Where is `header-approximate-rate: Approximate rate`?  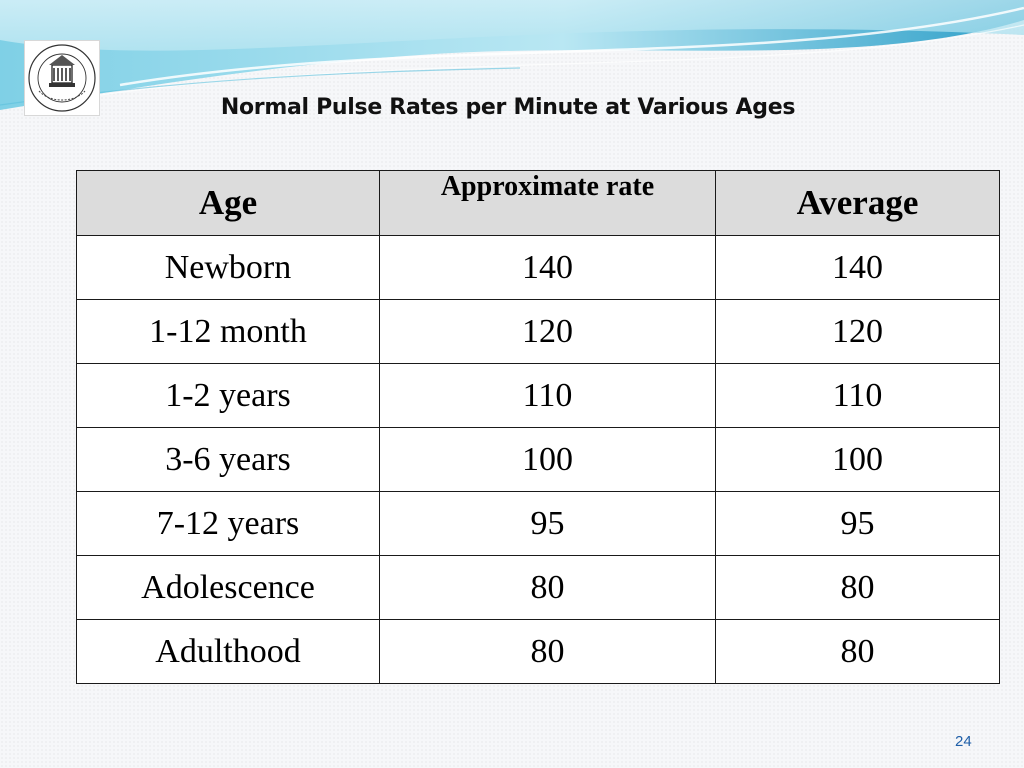
header-approximate-rate: Approximate rate is located at coordinates (547, 203).